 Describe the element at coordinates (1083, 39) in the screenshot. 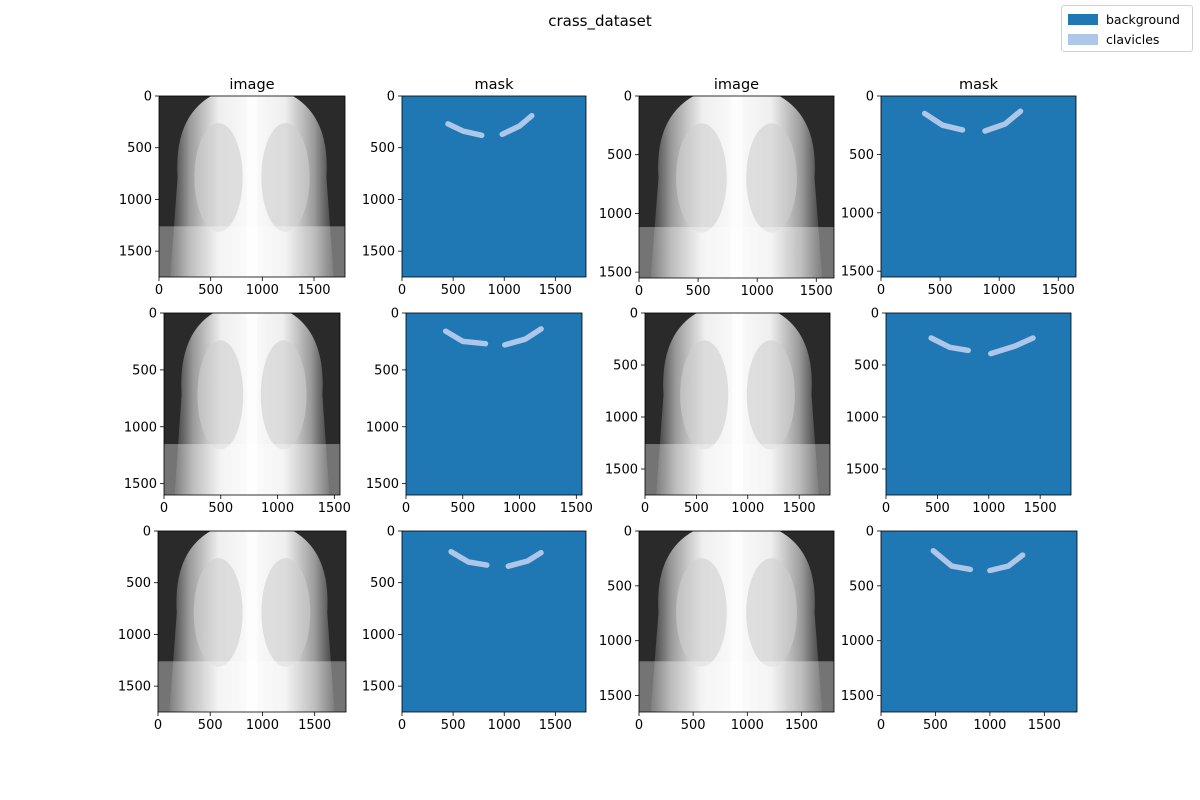

I see `legend-swatch-clavicles` at that location.